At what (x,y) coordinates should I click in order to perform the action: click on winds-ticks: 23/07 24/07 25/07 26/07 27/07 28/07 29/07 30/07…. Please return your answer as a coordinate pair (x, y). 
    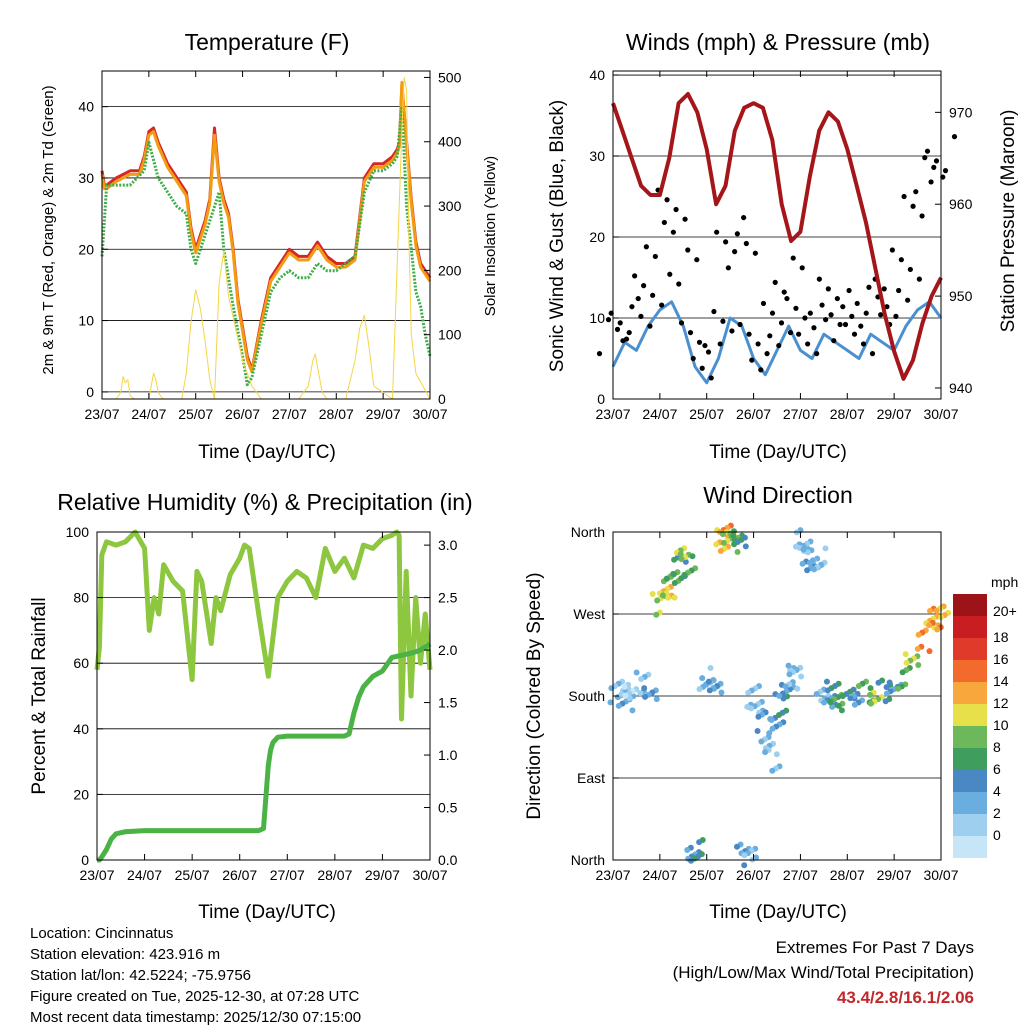
    Looking at the image, I should click on (780, 244).